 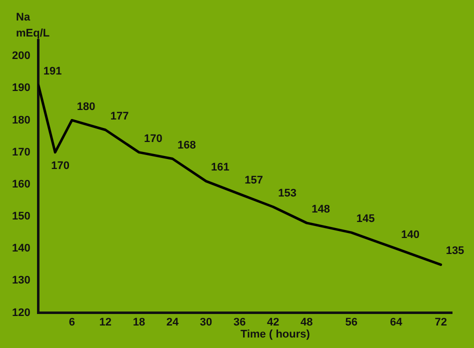 I want to click on x-axis-title: Time ( hours), so click(x=275, y=334).